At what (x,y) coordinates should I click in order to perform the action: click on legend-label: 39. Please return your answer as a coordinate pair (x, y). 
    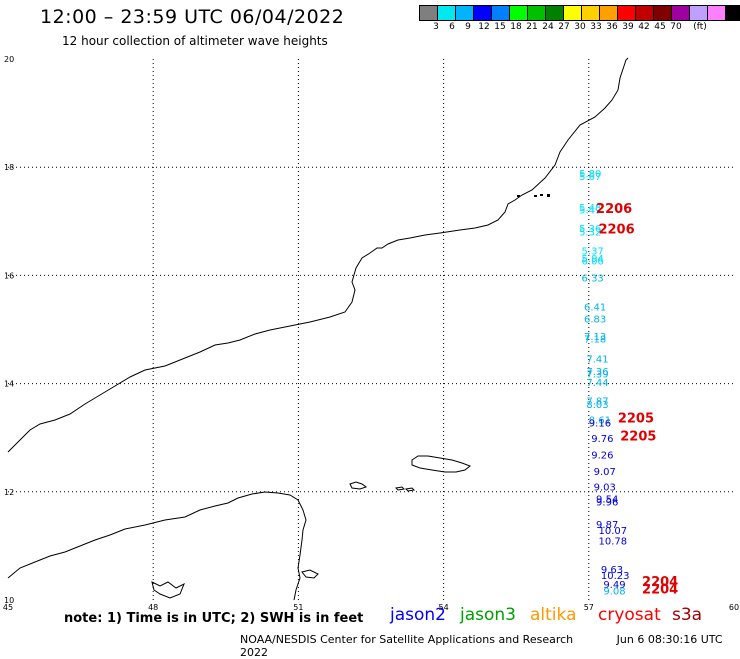
    Looking at the image, I should click on (628, 27).